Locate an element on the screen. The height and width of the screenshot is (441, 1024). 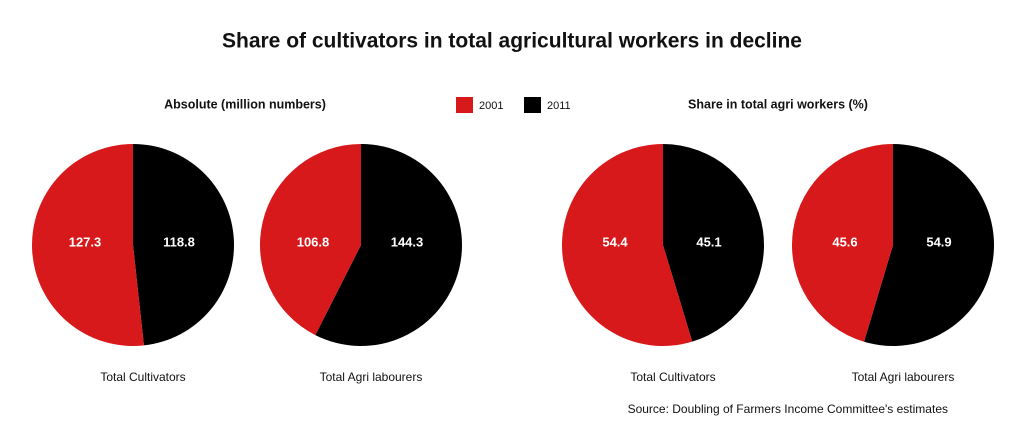
group-title: Share in total agri workers (%) is located at coordinates (778, 104).